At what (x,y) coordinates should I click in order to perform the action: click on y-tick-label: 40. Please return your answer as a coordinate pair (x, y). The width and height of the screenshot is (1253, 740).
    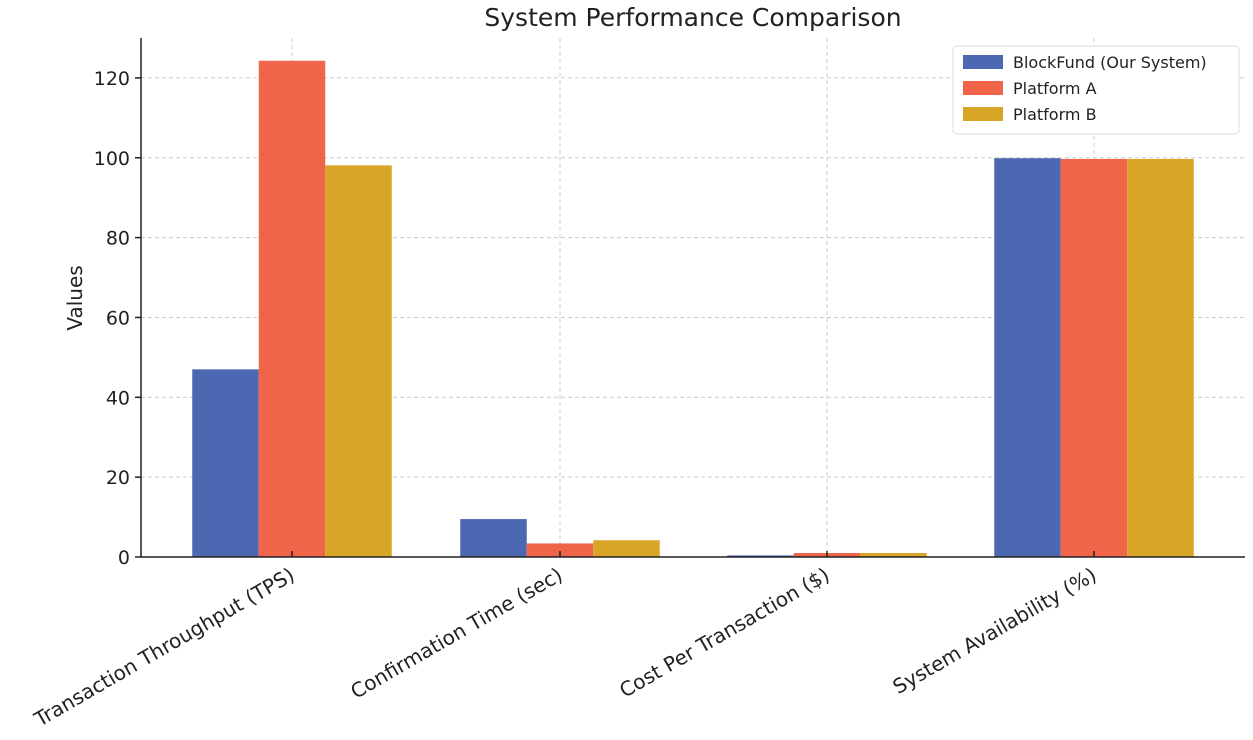
    Looking at the image, I should click on (118, 398).